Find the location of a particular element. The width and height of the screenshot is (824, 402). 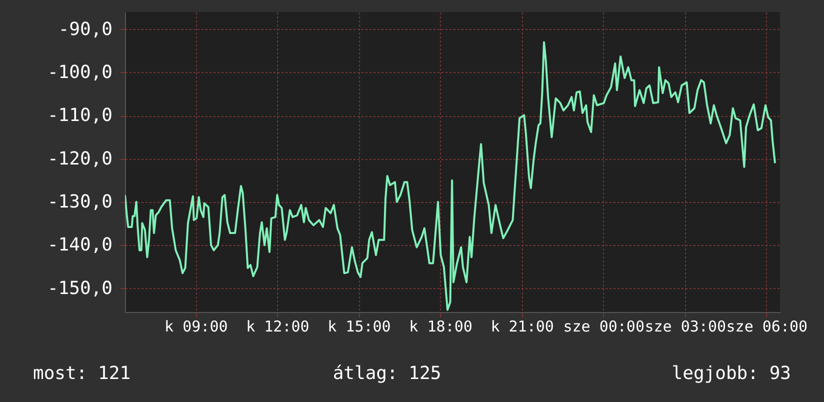

x-tick-label: sze 00:00 is located at coordinates (603, 327).